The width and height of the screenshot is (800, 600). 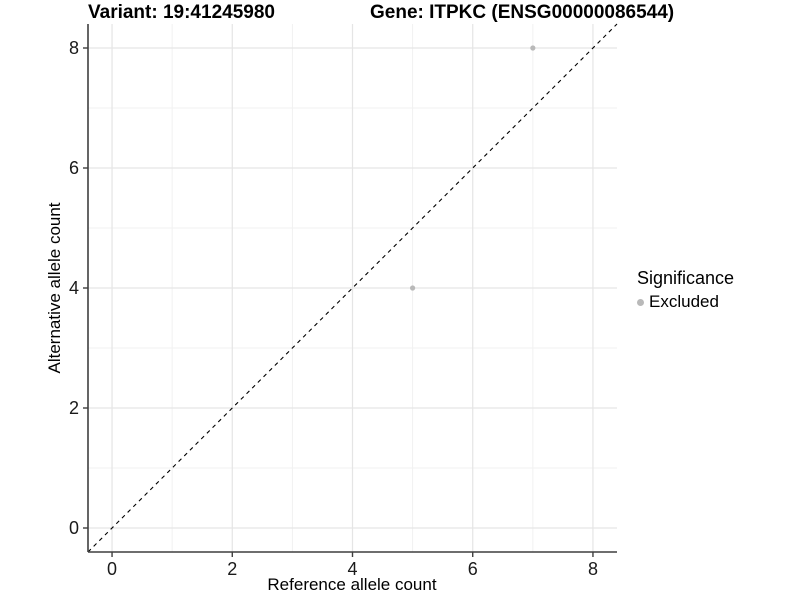 I want to click on y-tick-label: 2, so click(x=74, y=408).